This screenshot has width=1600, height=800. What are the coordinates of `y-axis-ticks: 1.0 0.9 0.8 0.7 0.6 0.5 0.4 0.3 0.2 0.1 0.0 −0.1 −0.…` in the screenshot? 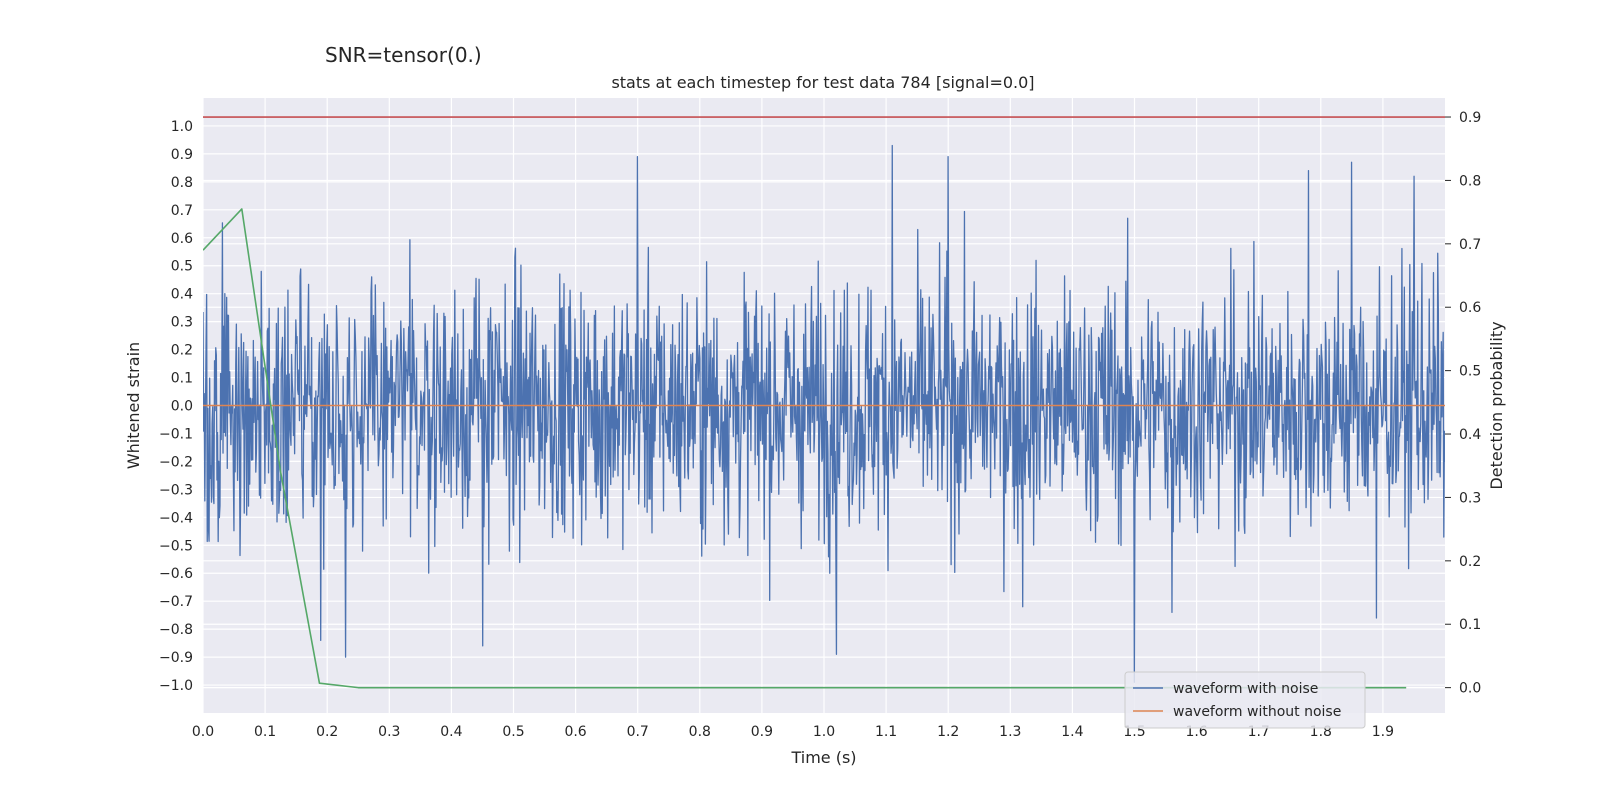 It's located at (176, 406).